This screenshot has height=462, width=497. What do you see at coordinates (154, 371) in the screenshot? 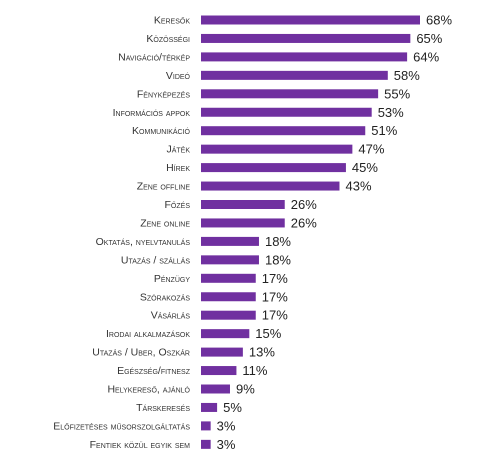
I see `category-label: Egészség/fitnesz` at bounding box center [154, 371].